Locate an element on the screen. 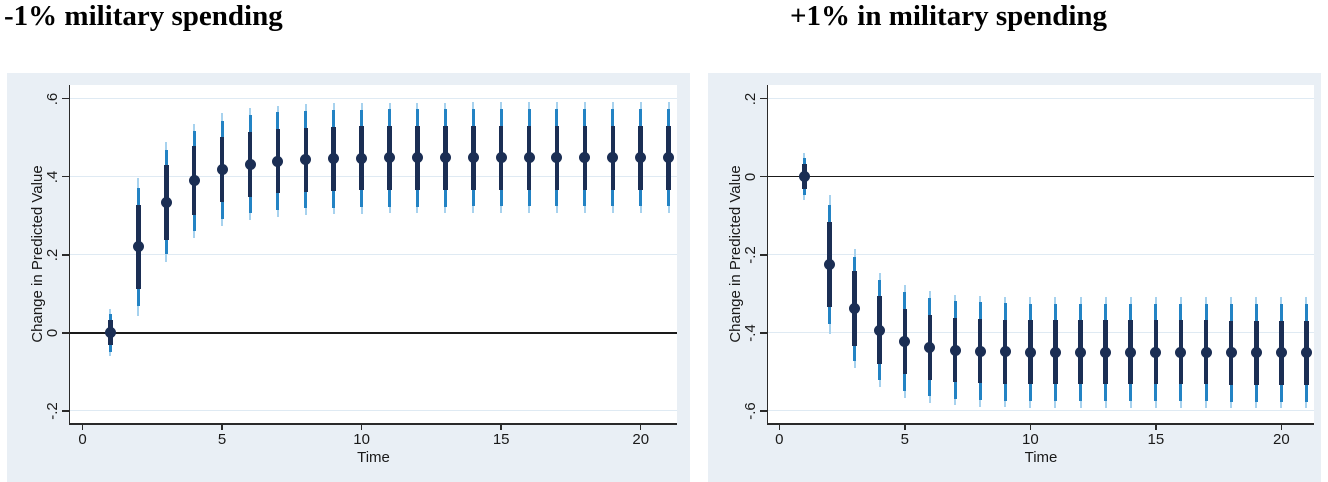  y-tick-label: .4 is located at coordinates (52, 176).